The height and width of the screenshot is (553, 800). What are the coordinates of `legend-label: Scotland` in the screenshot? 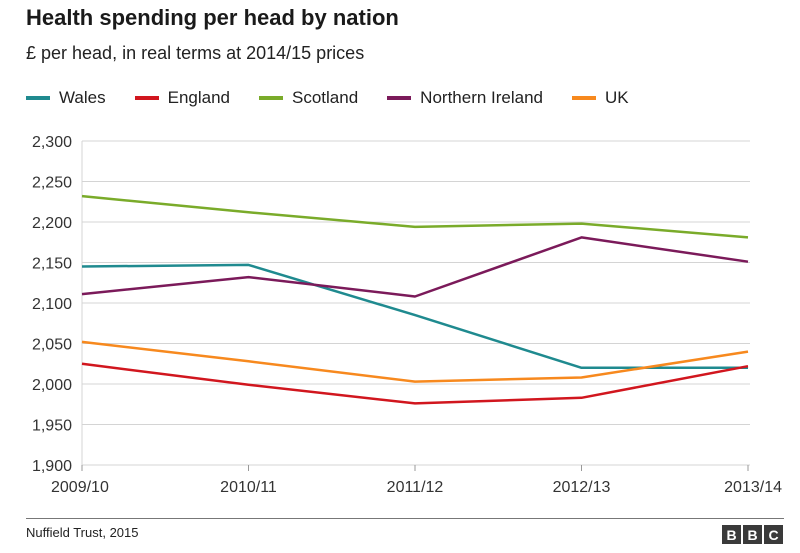 It's located at (325, 97).